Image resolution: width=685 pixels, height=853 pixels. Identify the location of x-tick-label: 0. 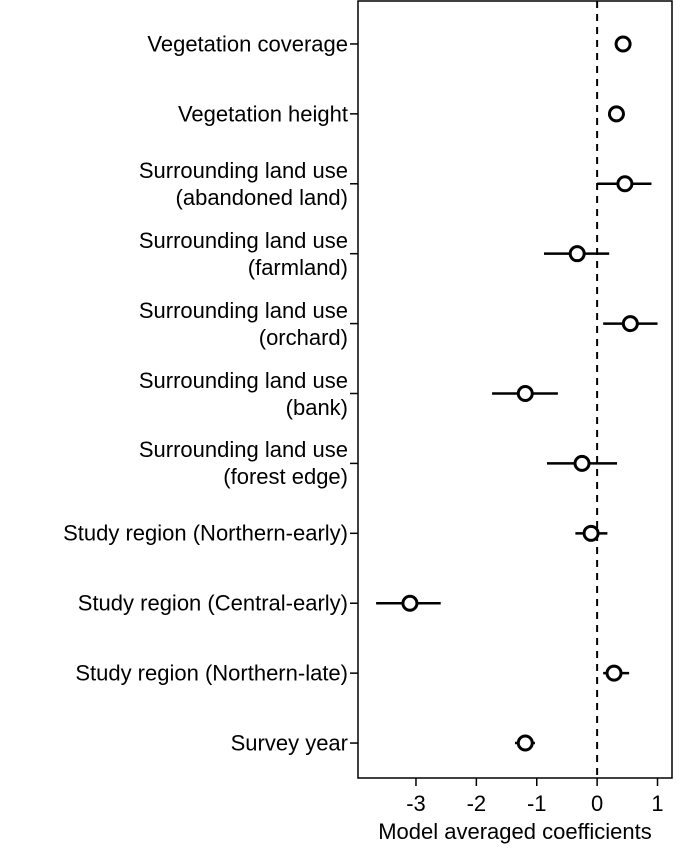
(597, 803).